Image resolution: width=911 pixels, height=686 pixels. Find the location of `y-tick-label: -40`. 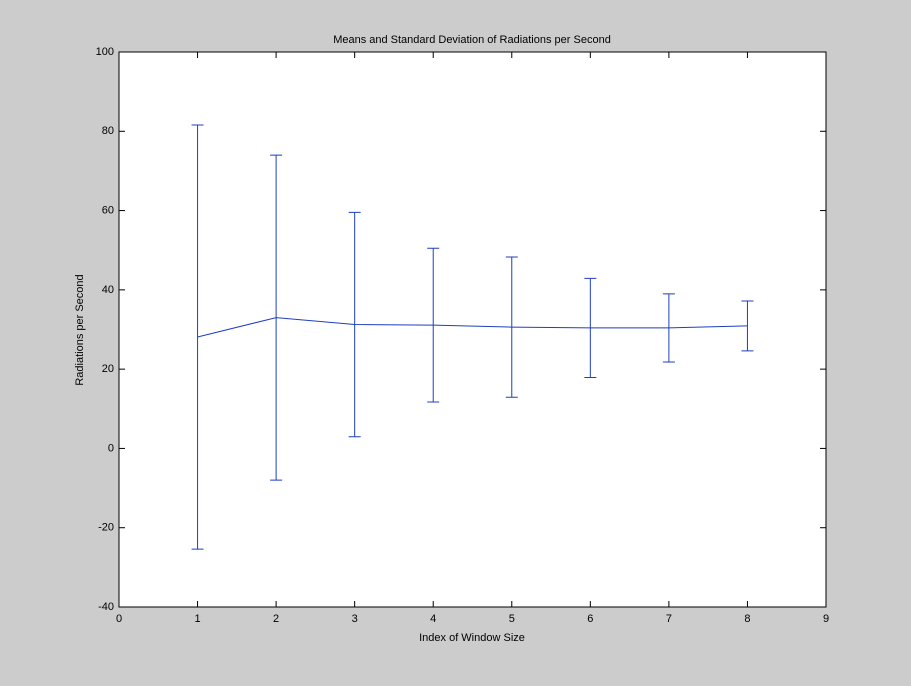

y-tick-label: -40 is located at coordinates (106, 607).